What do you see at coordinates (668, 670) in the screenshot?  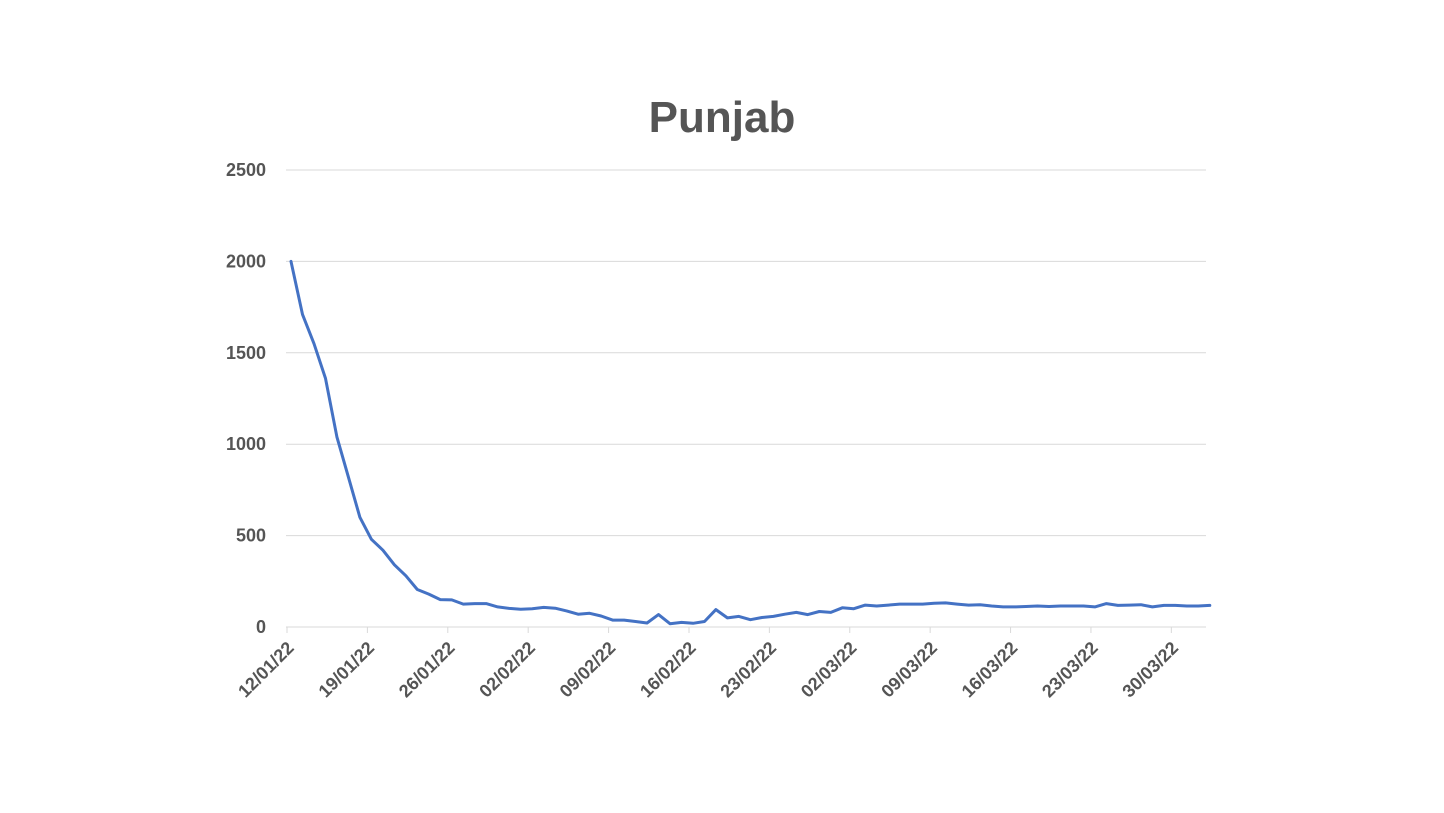 I see `x-tick-label: 16/02/22` at bounding box center [668, 670].